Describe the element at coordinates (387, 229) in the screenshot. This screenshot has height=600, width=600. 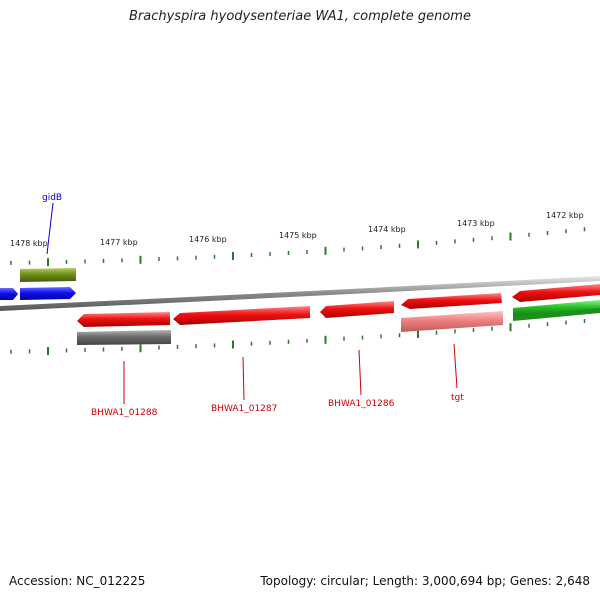
I see `scale-label-1474: 1474 kbp` at that location.